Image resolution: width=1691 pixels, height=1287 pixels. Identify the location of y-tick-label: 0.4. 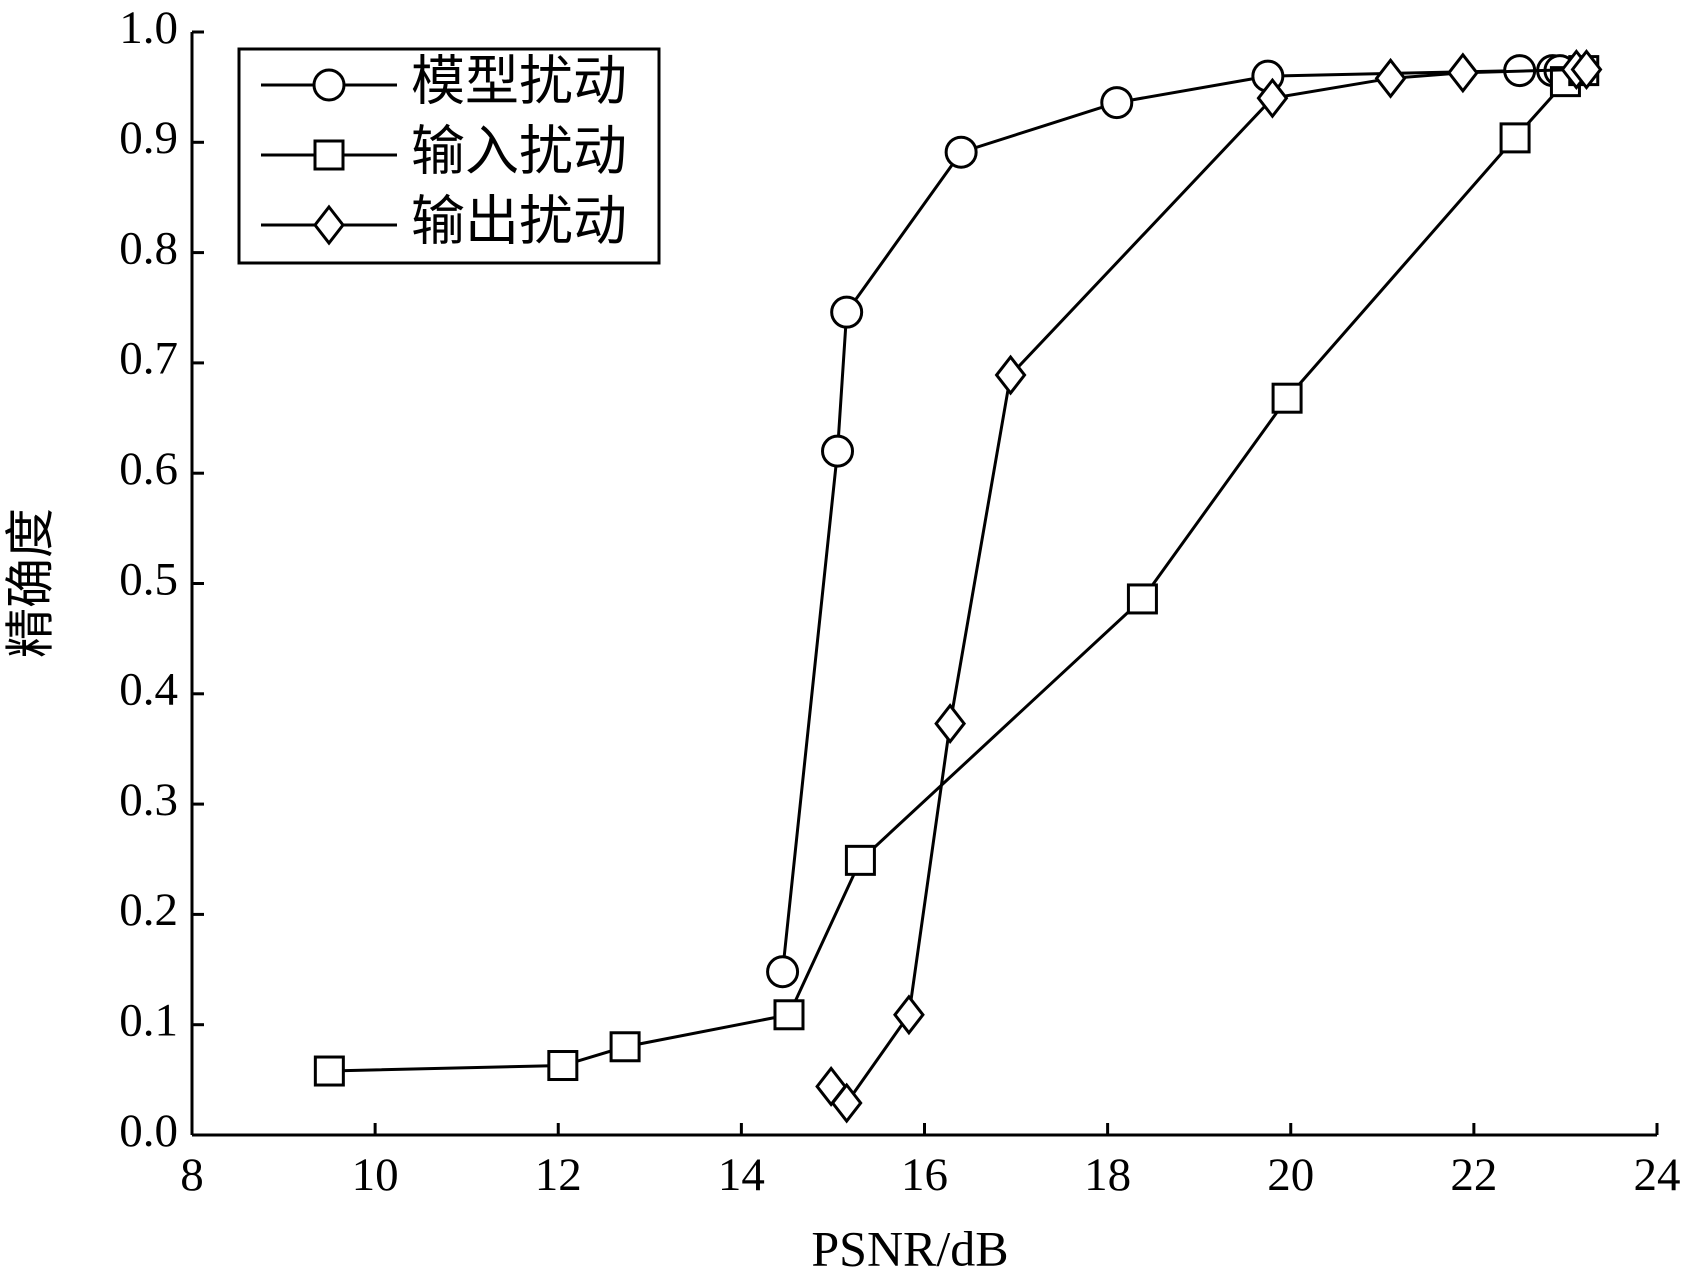
(148, 690).